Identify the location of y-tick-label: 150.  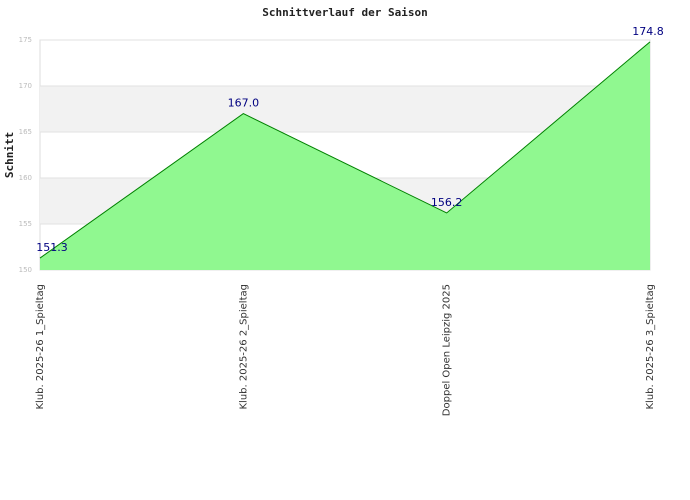
(25, 270).